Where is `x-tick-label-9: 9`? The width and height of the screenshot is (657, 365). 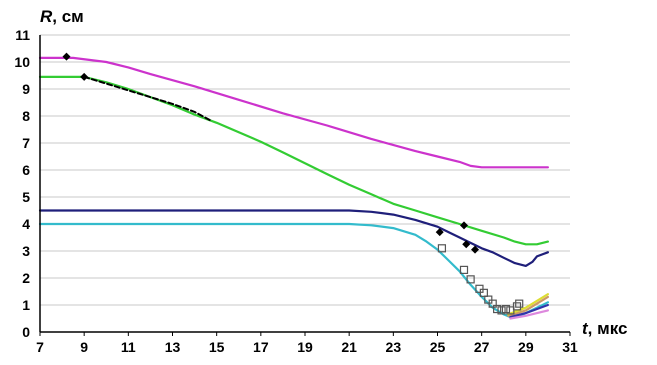
x-tick-label-9: 9 is located at coordinates (84, 347).